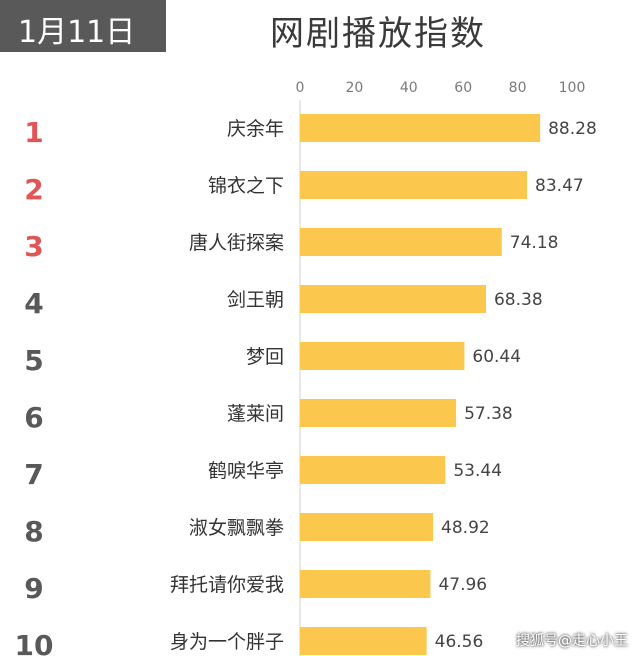 This screenshot has width=640, height=656. Describe the element at coordinates (236, 528) in the screenshot. I see `category-label-8: 淑女飘飘拳` at that location.